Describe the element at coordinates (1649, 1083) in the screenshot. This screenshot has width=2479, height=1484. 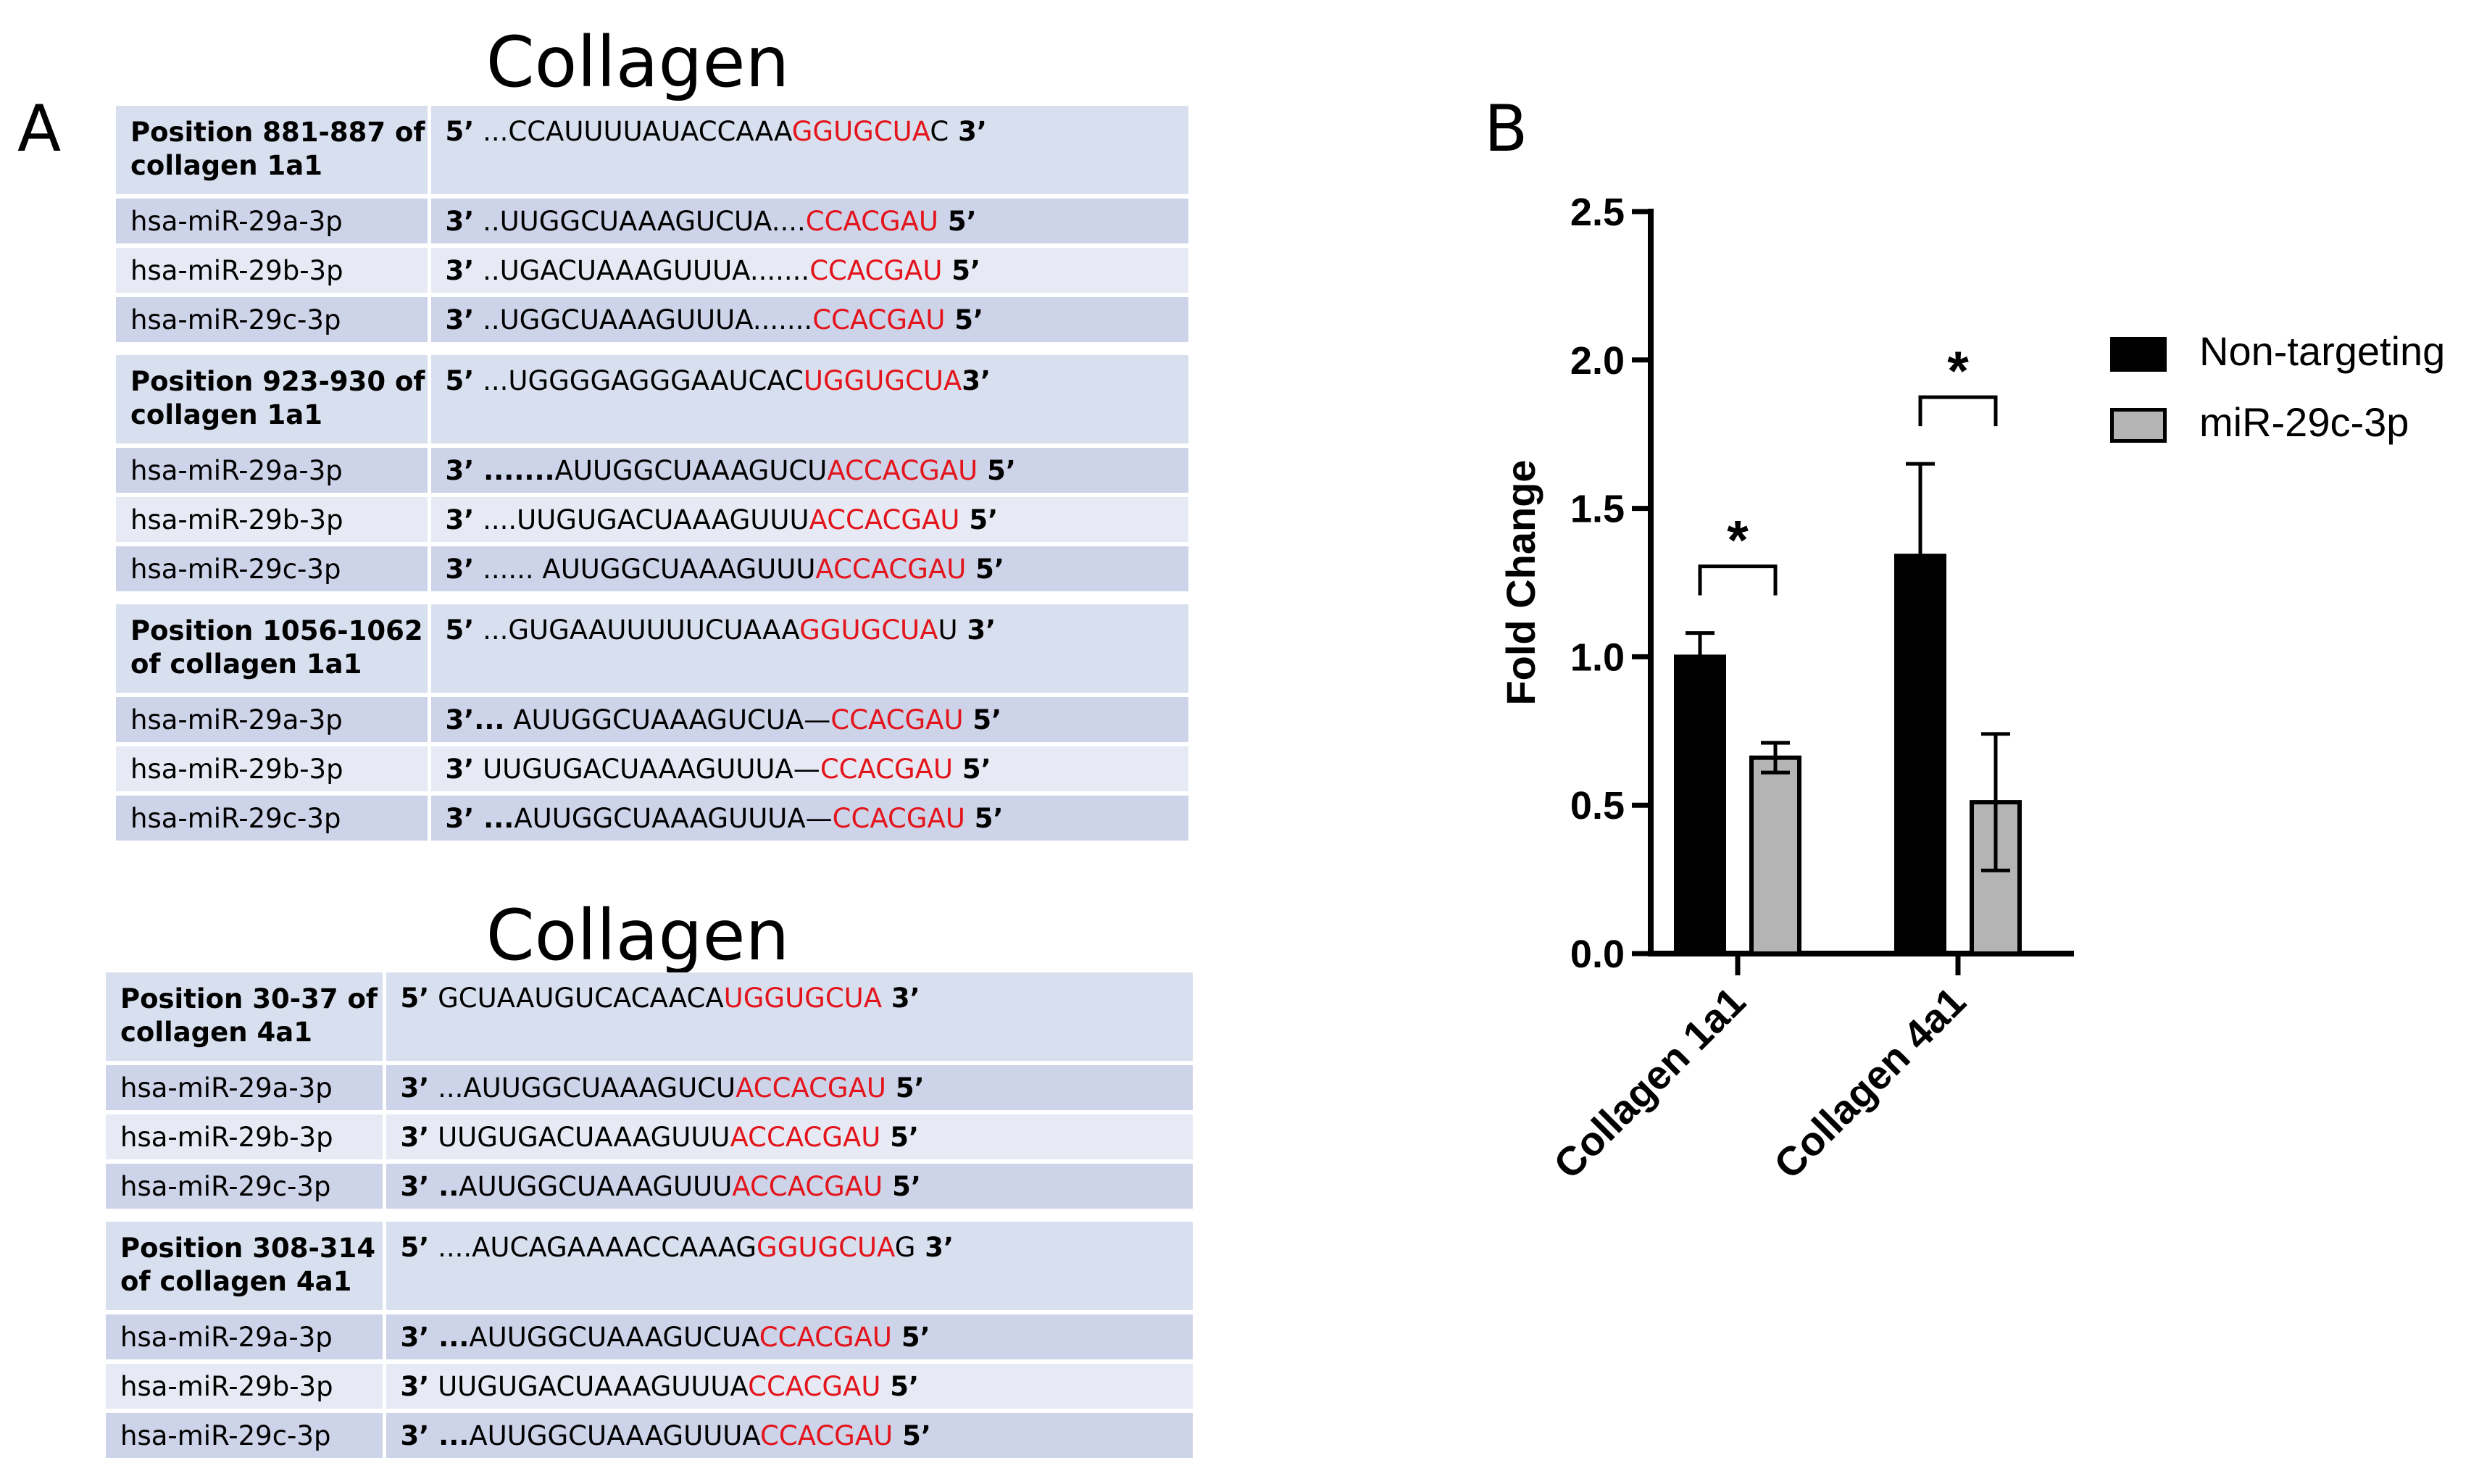
I see `x-tick-label: Collagen 1a1` at that location.